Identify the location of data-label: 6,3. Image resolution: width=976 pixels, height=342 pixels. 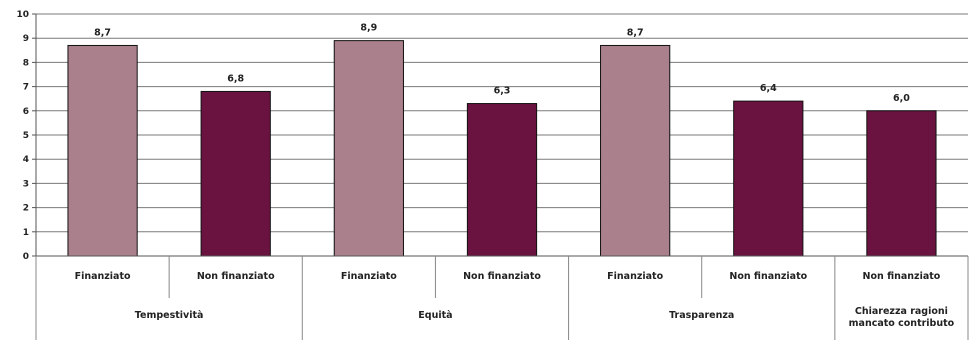
(502, 91).